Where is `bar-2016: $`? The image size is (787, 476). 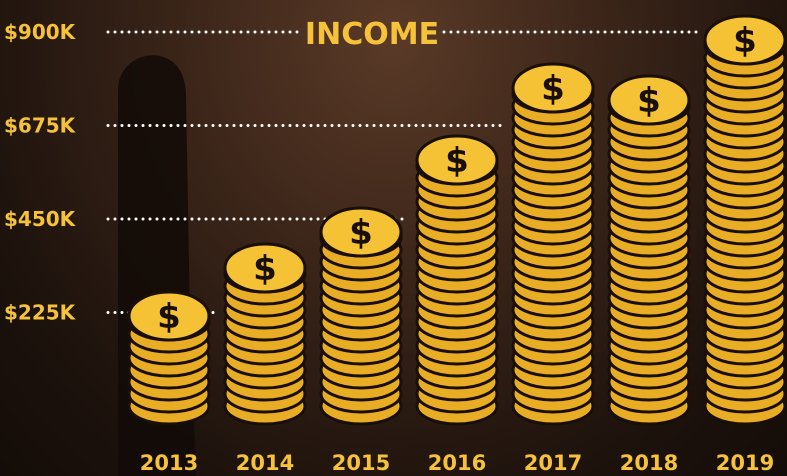
bar-2016: $ is located at coordinates (457, 280).